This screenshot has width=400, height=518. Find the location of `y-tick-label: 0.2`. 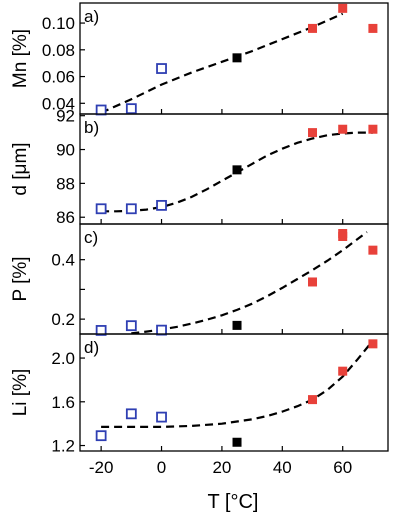

y-tick-label: 0.2 is located at coordinates (63, 319).